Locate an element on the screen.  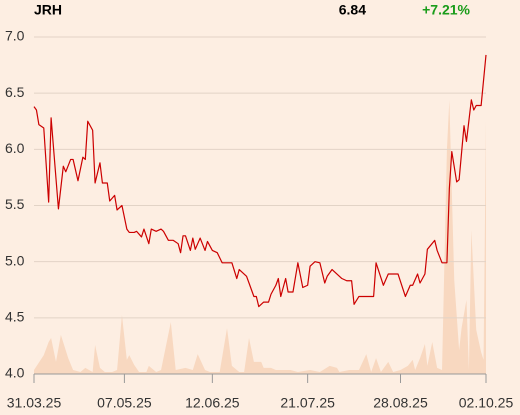
ticker: JRH is located at coordinates (48, 10).